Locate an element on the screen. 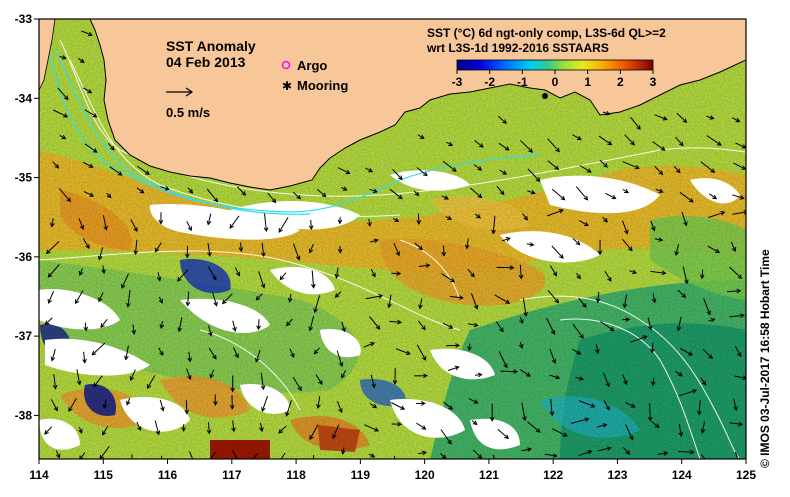 Image resolution: width=790 pixels, height=497 pixels. colorbar-tick-label: -2 is located at coordinates (489, 82).